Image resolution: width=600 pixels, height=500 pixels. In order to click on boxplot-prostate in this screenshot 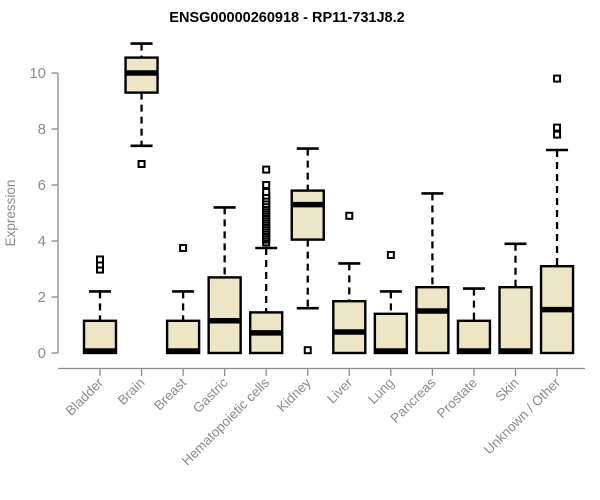, I will do `click(474, 321)`.